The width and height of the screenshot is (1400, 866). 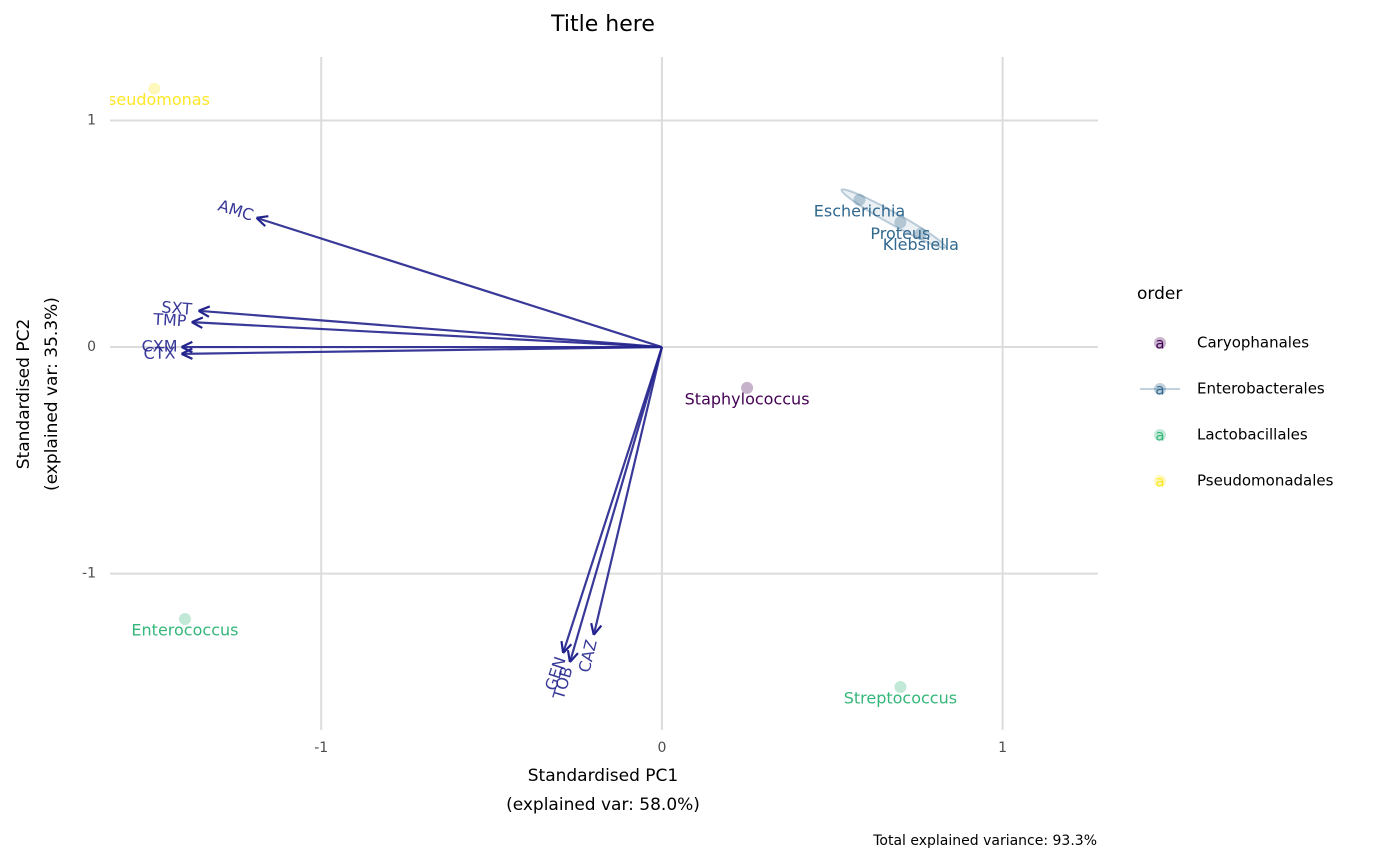 I want to click on chart-title: Title here, so click(x=602, y=24).